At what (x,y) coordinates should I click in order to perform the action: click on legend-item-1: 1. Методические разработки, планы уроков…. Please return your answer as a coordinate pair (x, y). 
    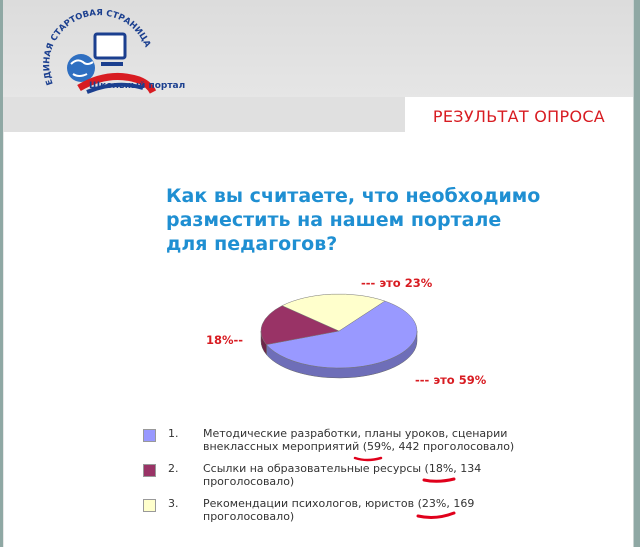
    Looking at the image, I should click on (343, 444).